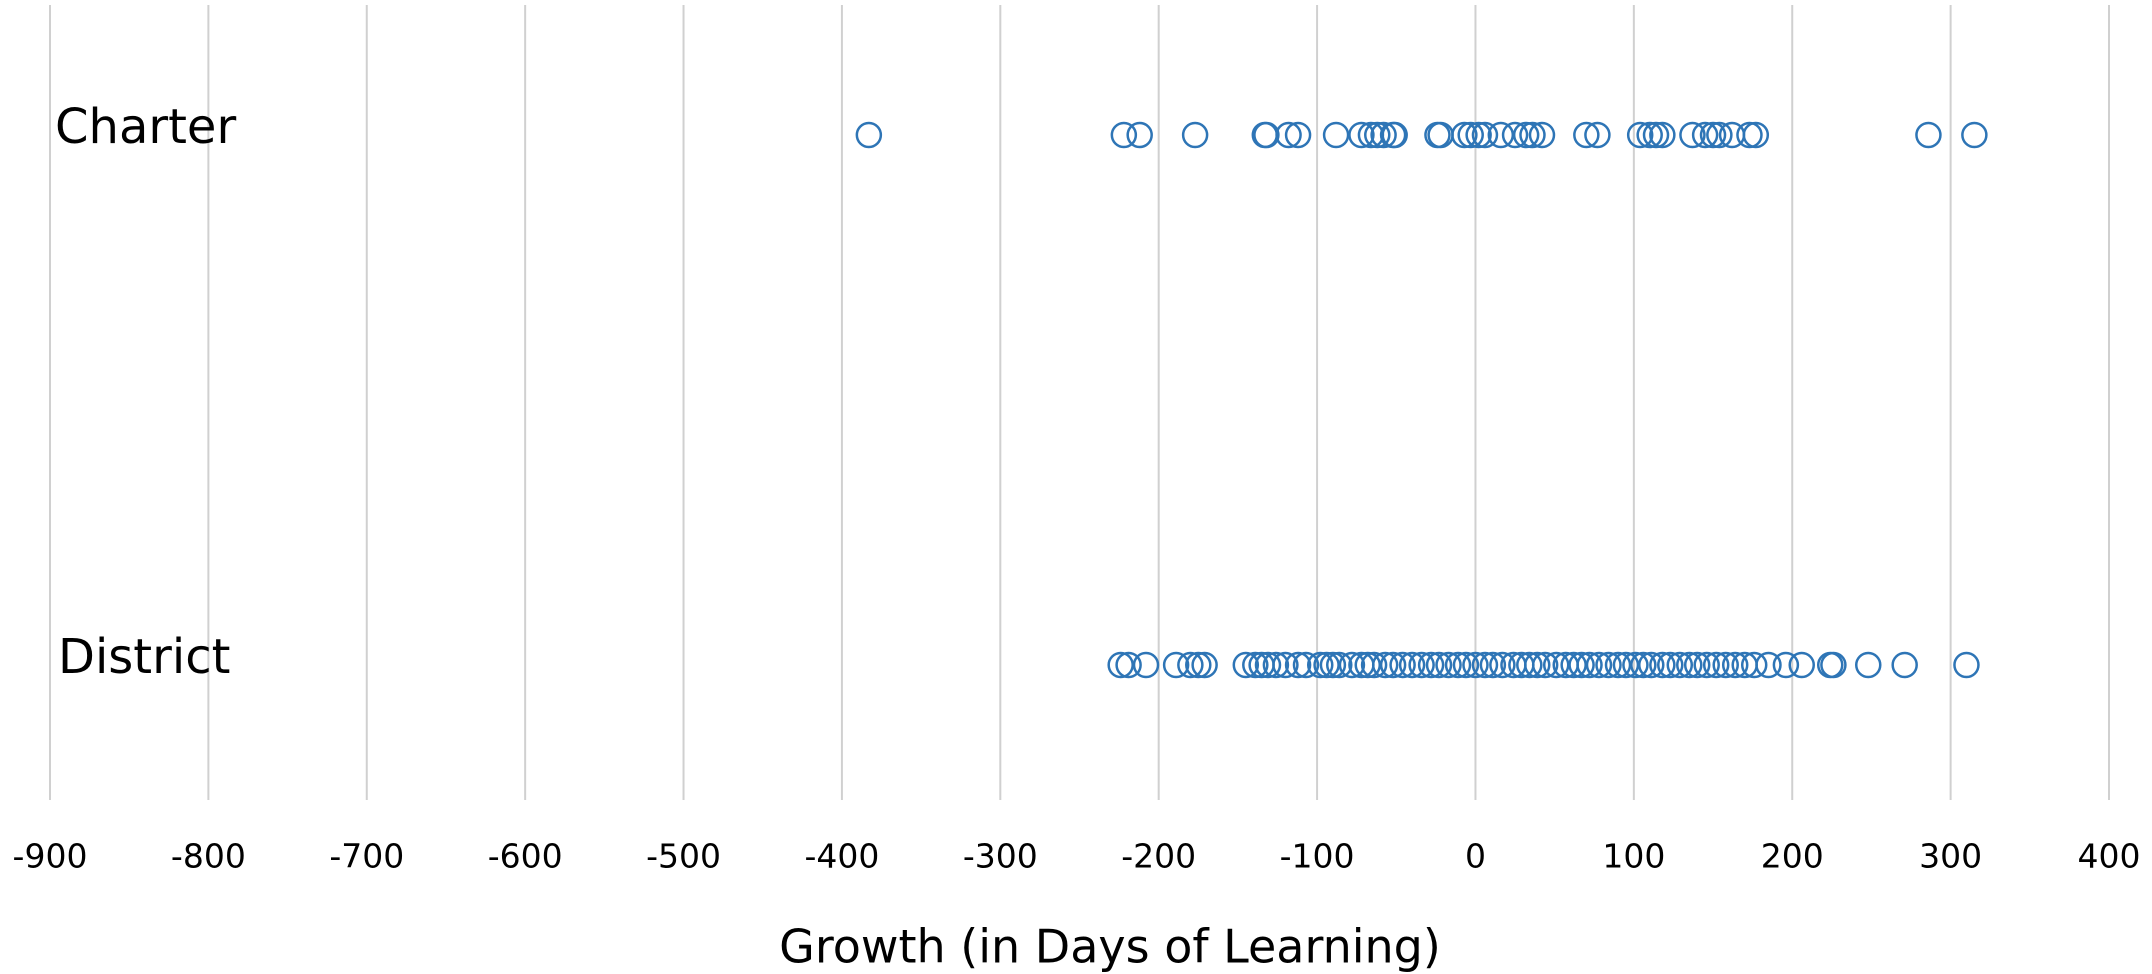 The image size is (2152, 974). Describe the element at coordinates (1158, 856) in the screenshot. I see `x-tick-label: -200` at that location.